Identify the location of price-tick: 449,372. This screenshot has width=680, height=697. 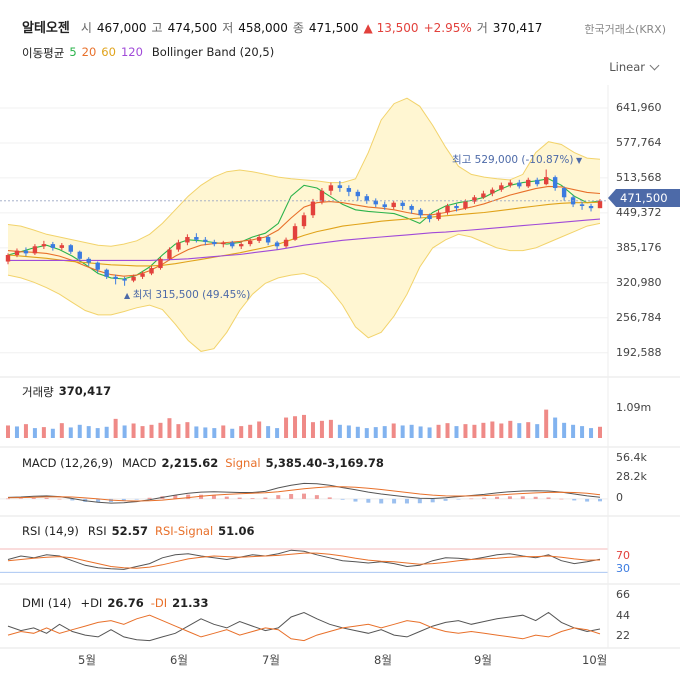
(639, 212).